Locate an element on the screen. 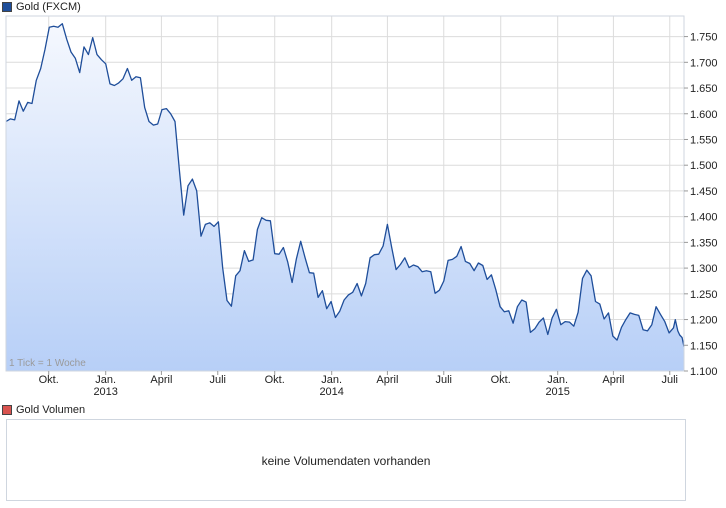 The height and width of the screenshot is (508, 726). y-tick-label: 1.450 is located at coordinates (704, 192).